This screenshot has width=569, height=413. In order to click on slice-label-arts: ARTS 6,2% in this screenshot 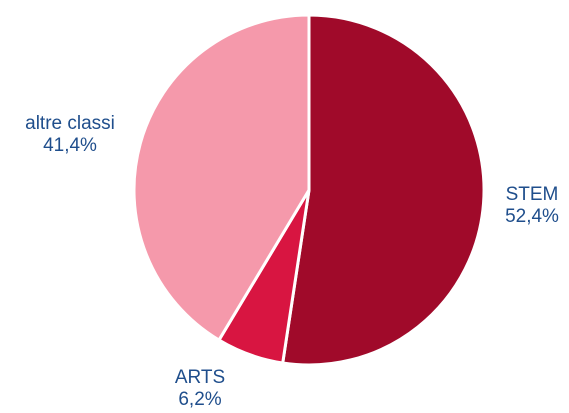, I will do `click(200, 389)`.